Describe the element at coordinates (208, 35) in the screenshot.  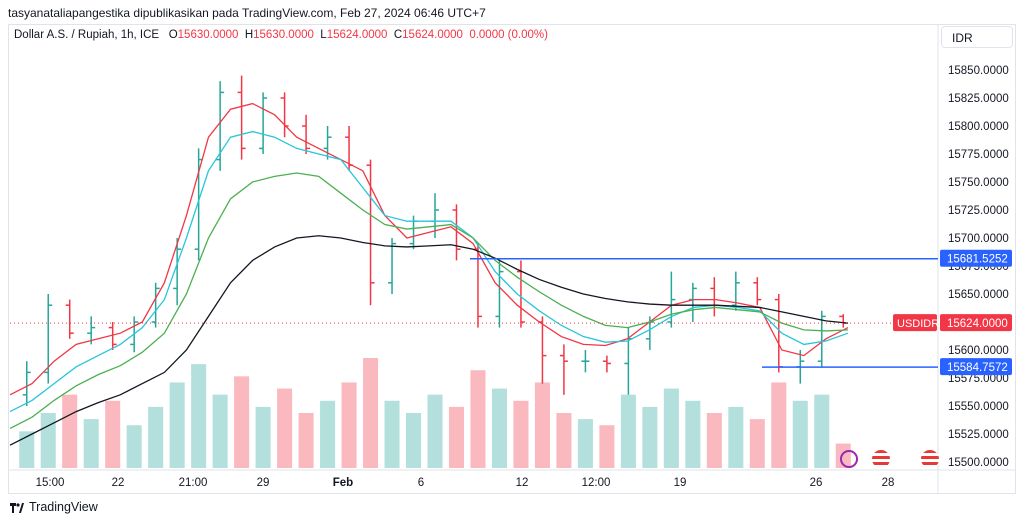
I see `open-value: 15630.0000` at that location.